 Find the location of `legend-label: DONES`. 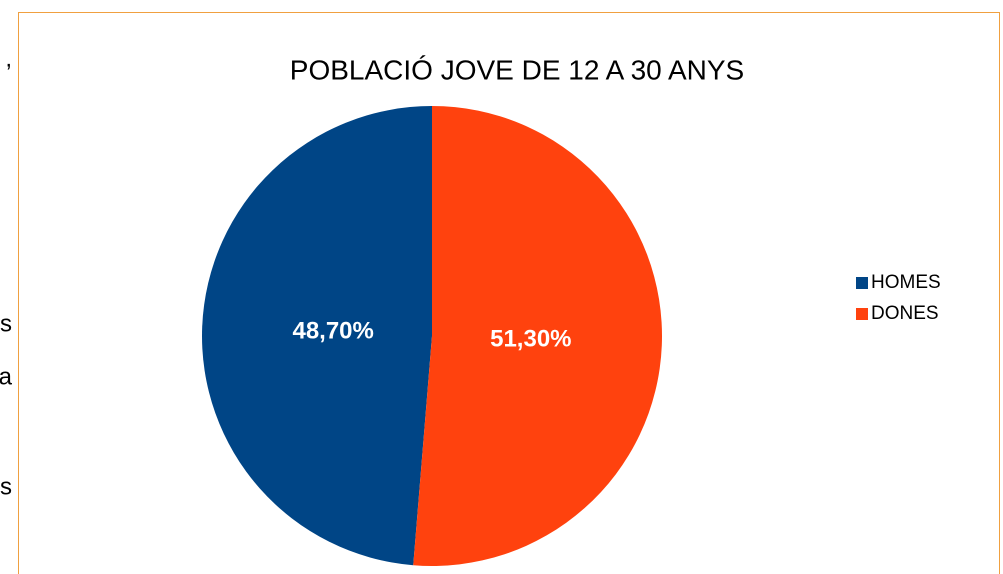

legend-label: DONES is located at coordinates (905, 313).